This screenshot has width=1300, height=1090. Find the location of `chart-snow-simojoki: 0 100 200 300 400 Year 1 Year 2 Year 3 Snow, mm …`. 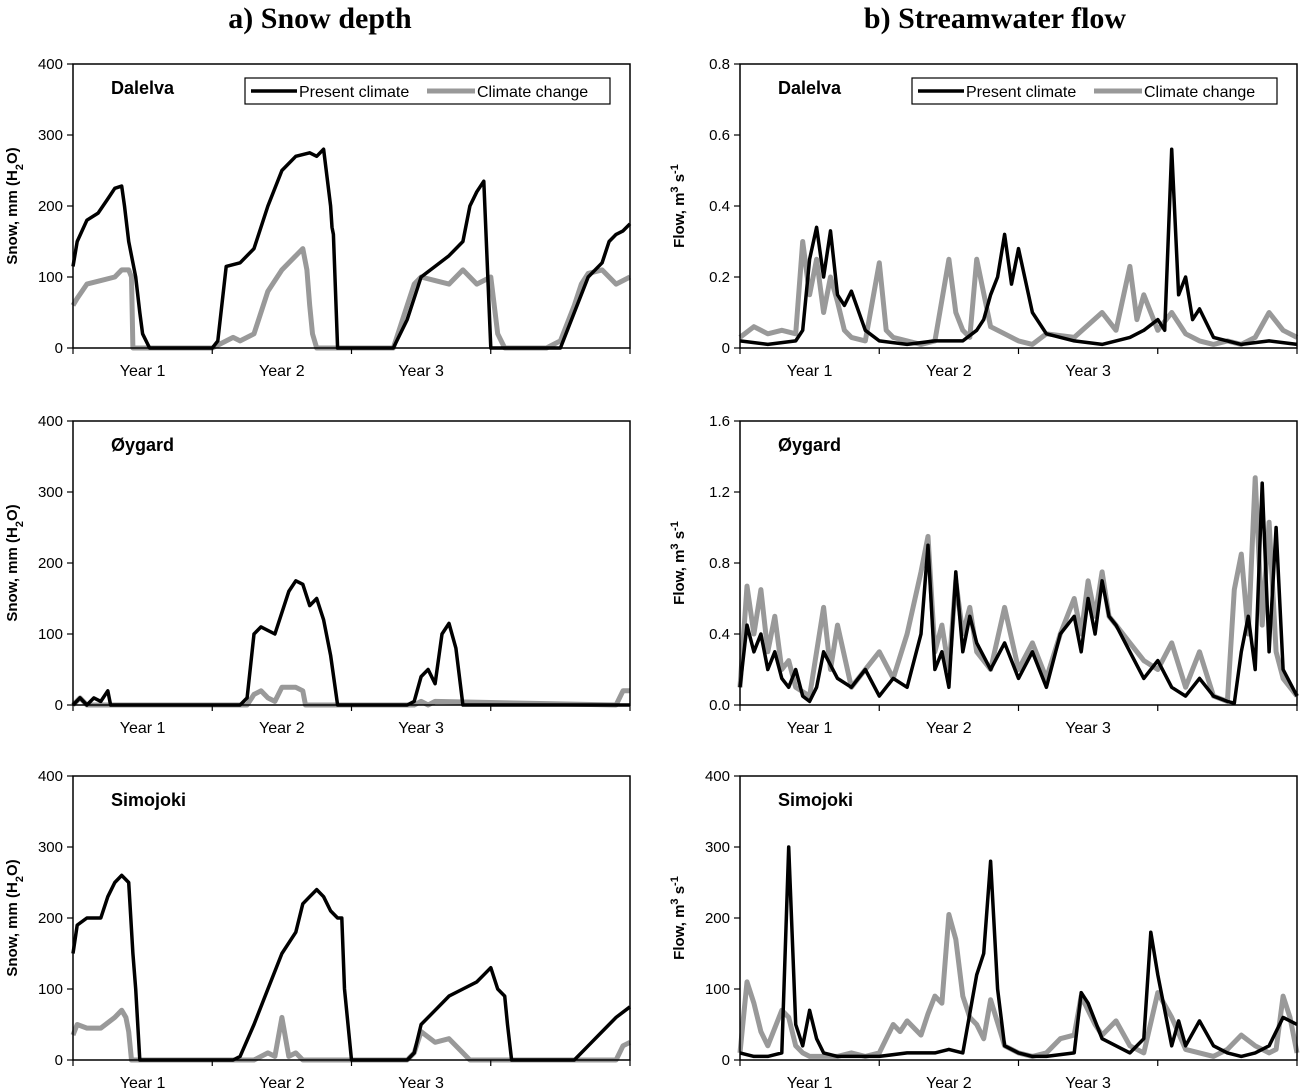

chart-snow-simojoki: 0 100 200 300 400 Year 1 Year 2 Year 3 Snow, mm … is located at coordinates (318, 929).